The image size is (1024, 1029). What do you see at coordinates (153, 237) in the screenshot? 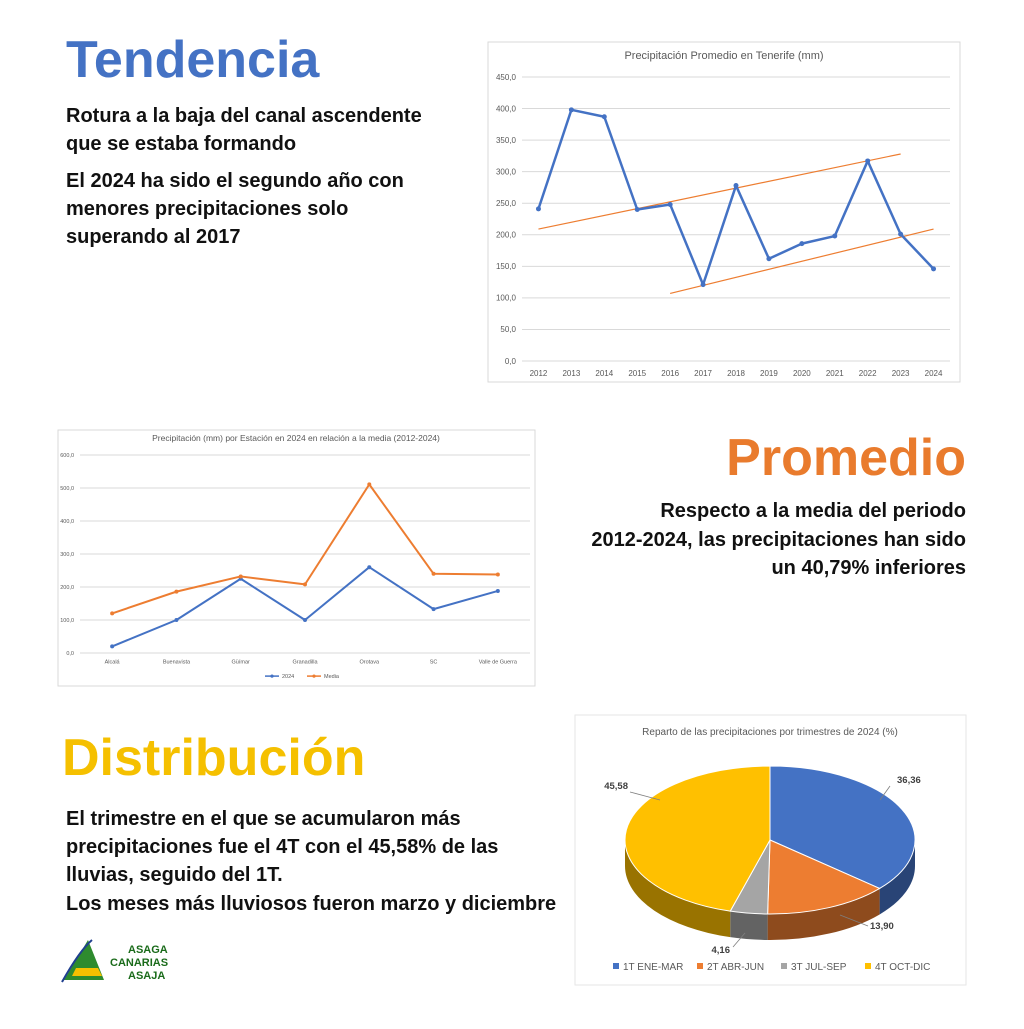
I see `text-line: superando al 2017` at bounding box center [153, 237].